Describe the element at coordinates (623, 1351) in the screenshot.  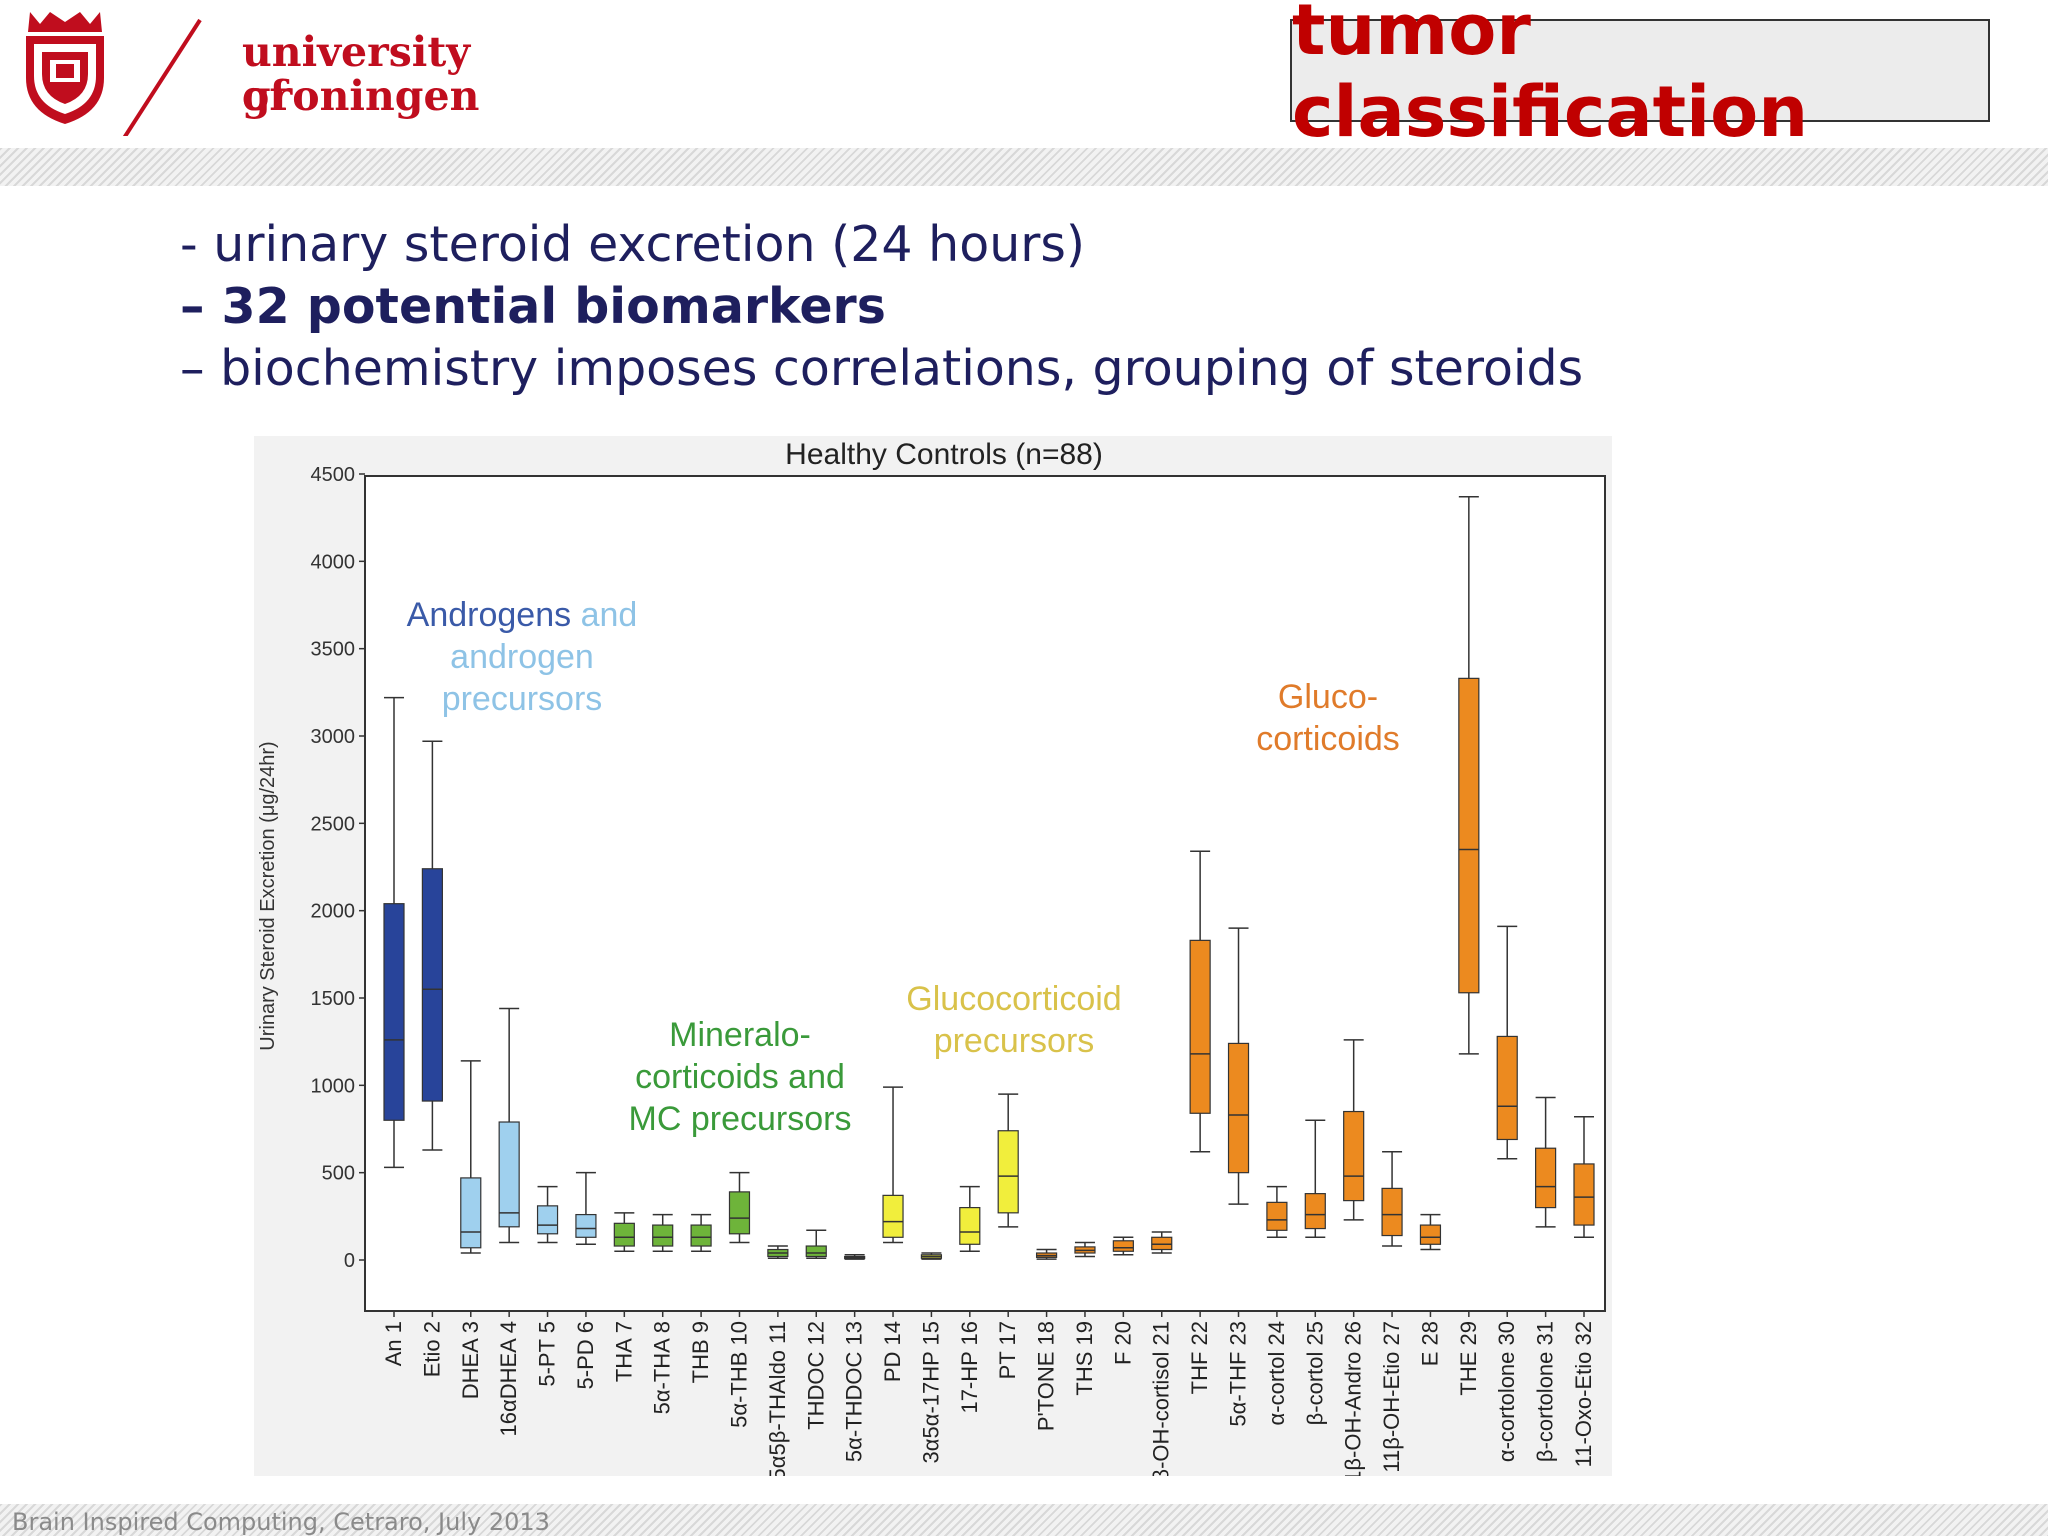
I see `x-tick-label: THA 7` at that location.